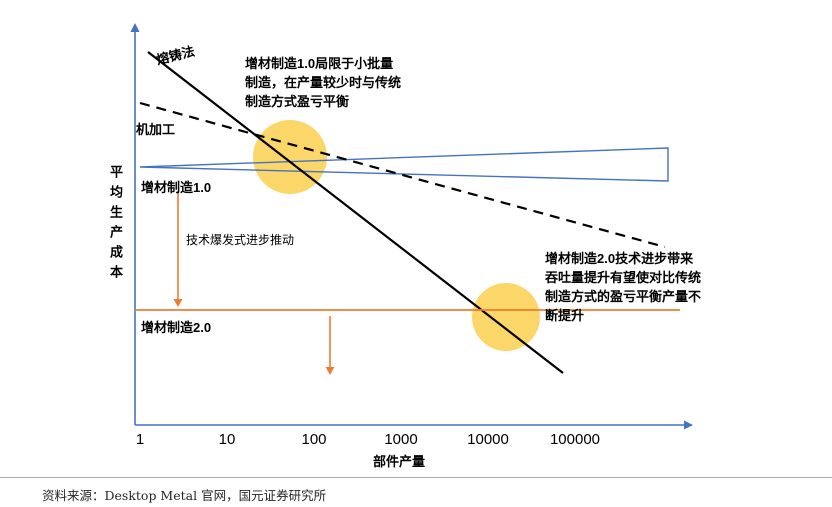  I want to click on annotation-am1-breakeven: 增材制造1.0局限于小批量 制造，在产量较少时与传统 制造方式盈亏平衡, so click(323, 82).